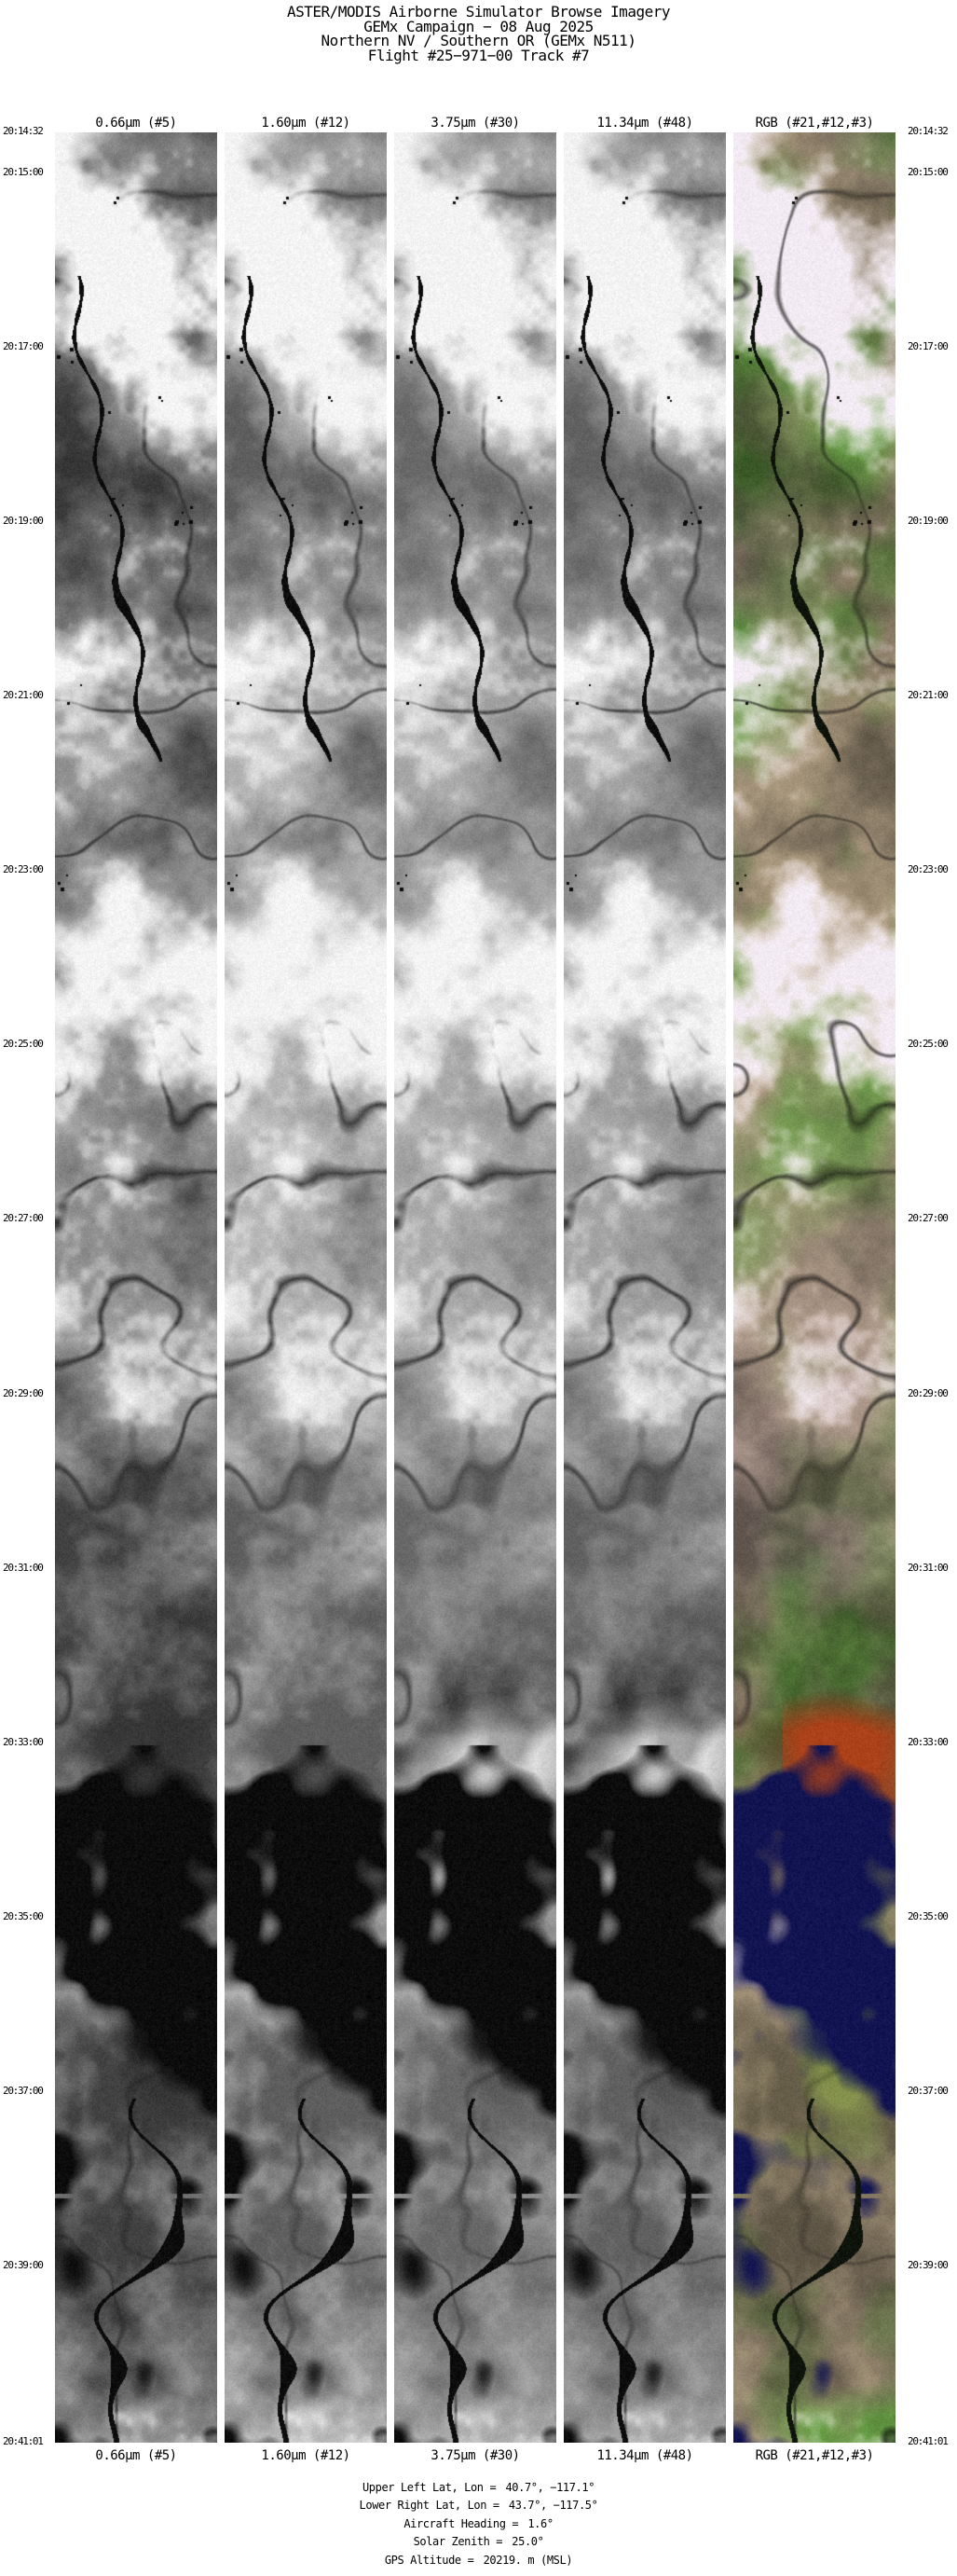  Describe the element at coordinates (528, 2560) in the screenshot. I see `footer-value: 20219. m (MSL)` at that location.